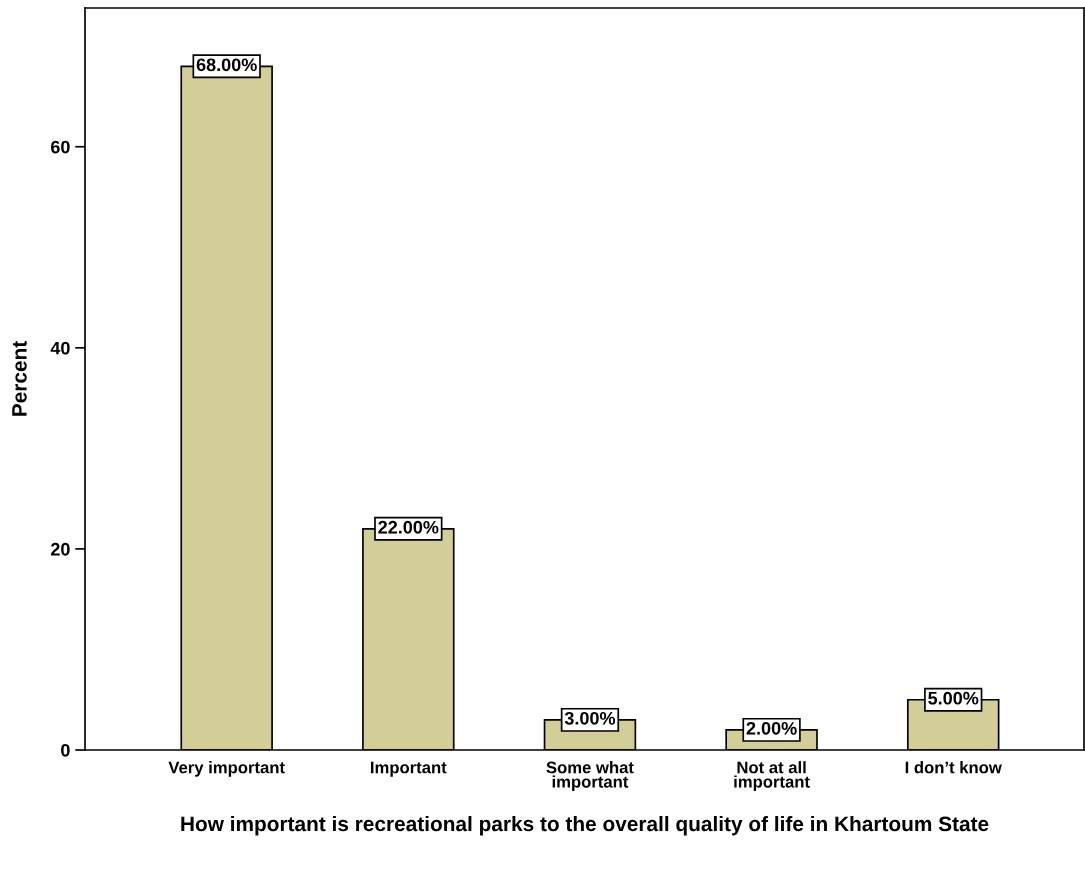 Image resolution: width=1085 pixels, height=882 pixels. Describe the element at coordinates (772, 776) in the screenshot. I see `x-tick-label: Not at all important` at that location.